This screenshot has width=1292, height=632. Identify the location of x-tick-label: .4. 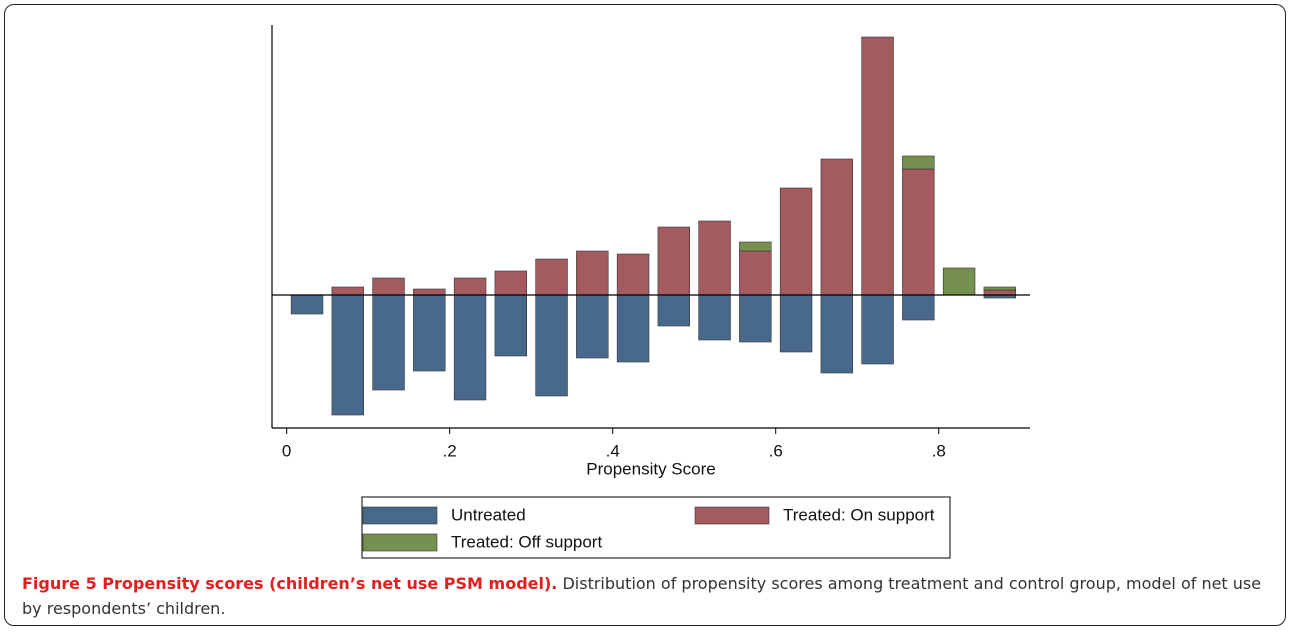
(613, 450).